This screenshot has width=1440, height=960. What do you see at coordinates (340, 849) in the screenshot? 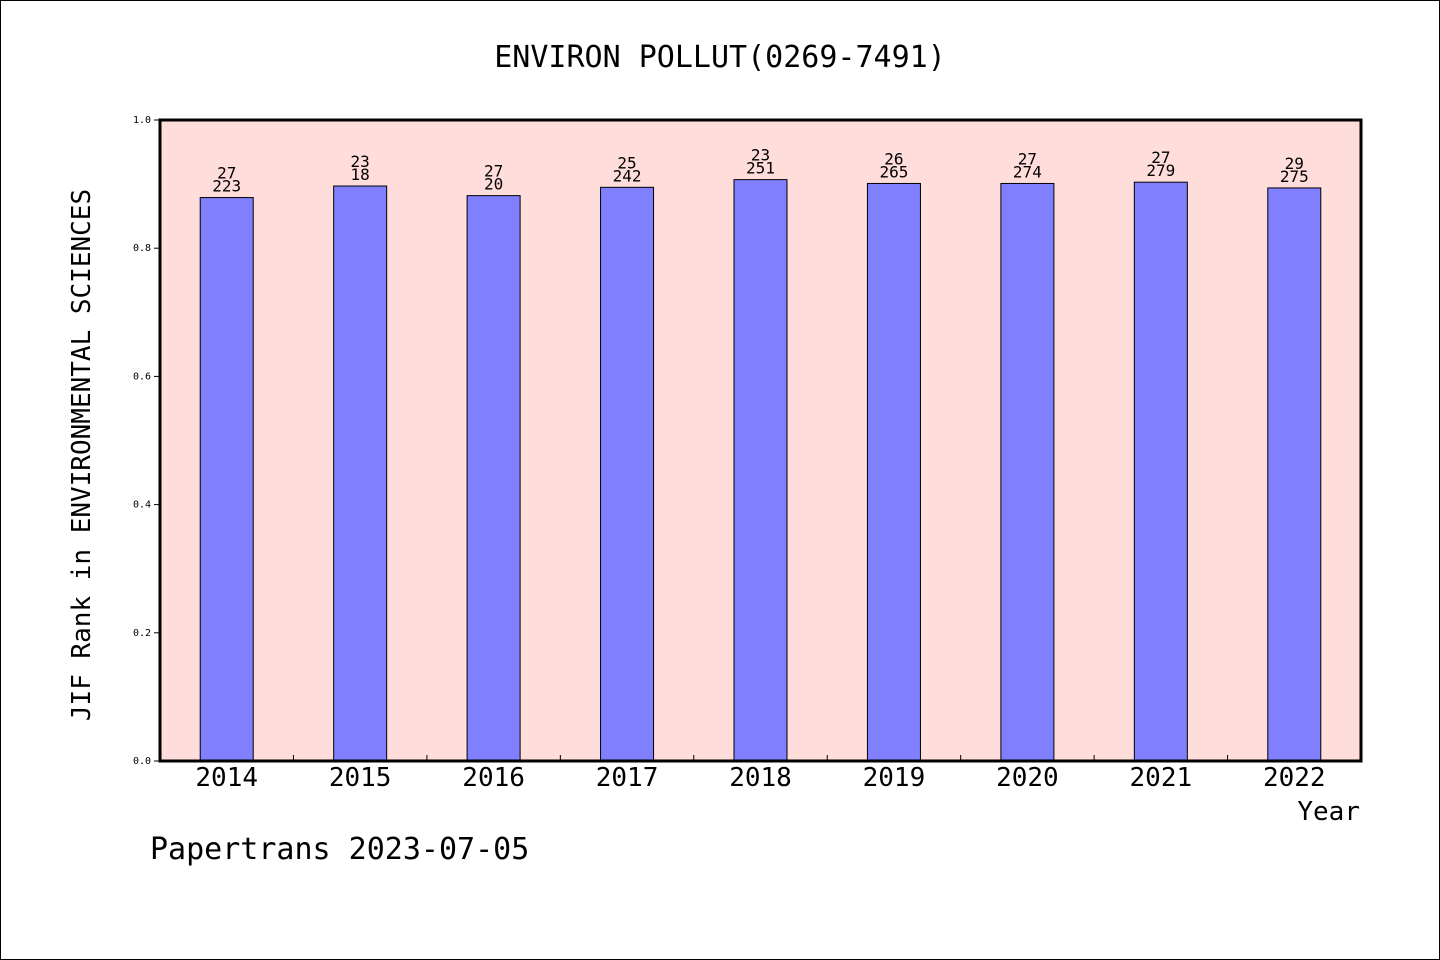
I see `footer-text: Papertrans 2023-07-05` at bounding box center [340, 849].